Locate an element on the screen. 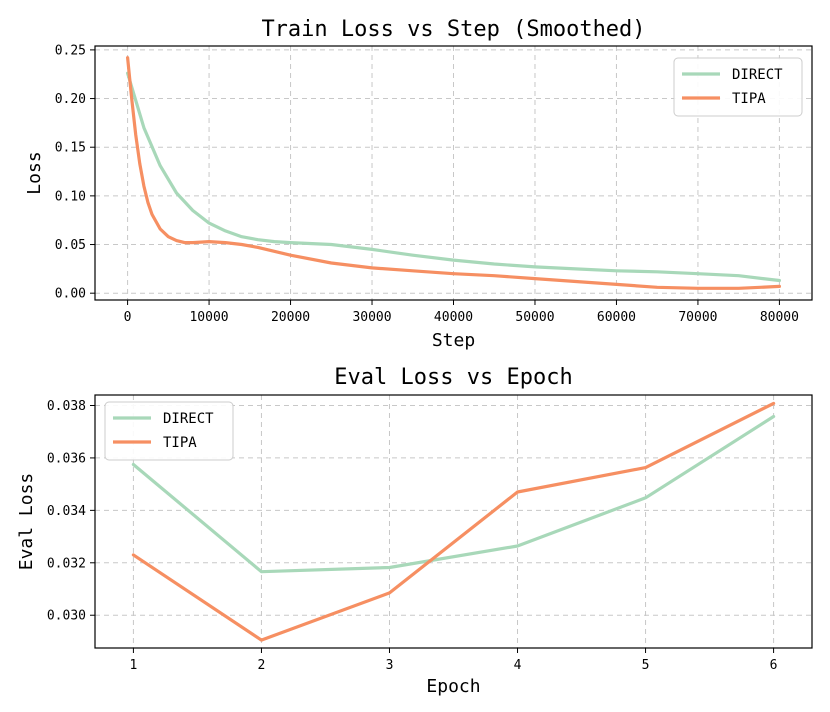 Image resolution: width=830 pixels, height=712 pixels. x-tick-label: 40000 is located at coordinates (453, 317).